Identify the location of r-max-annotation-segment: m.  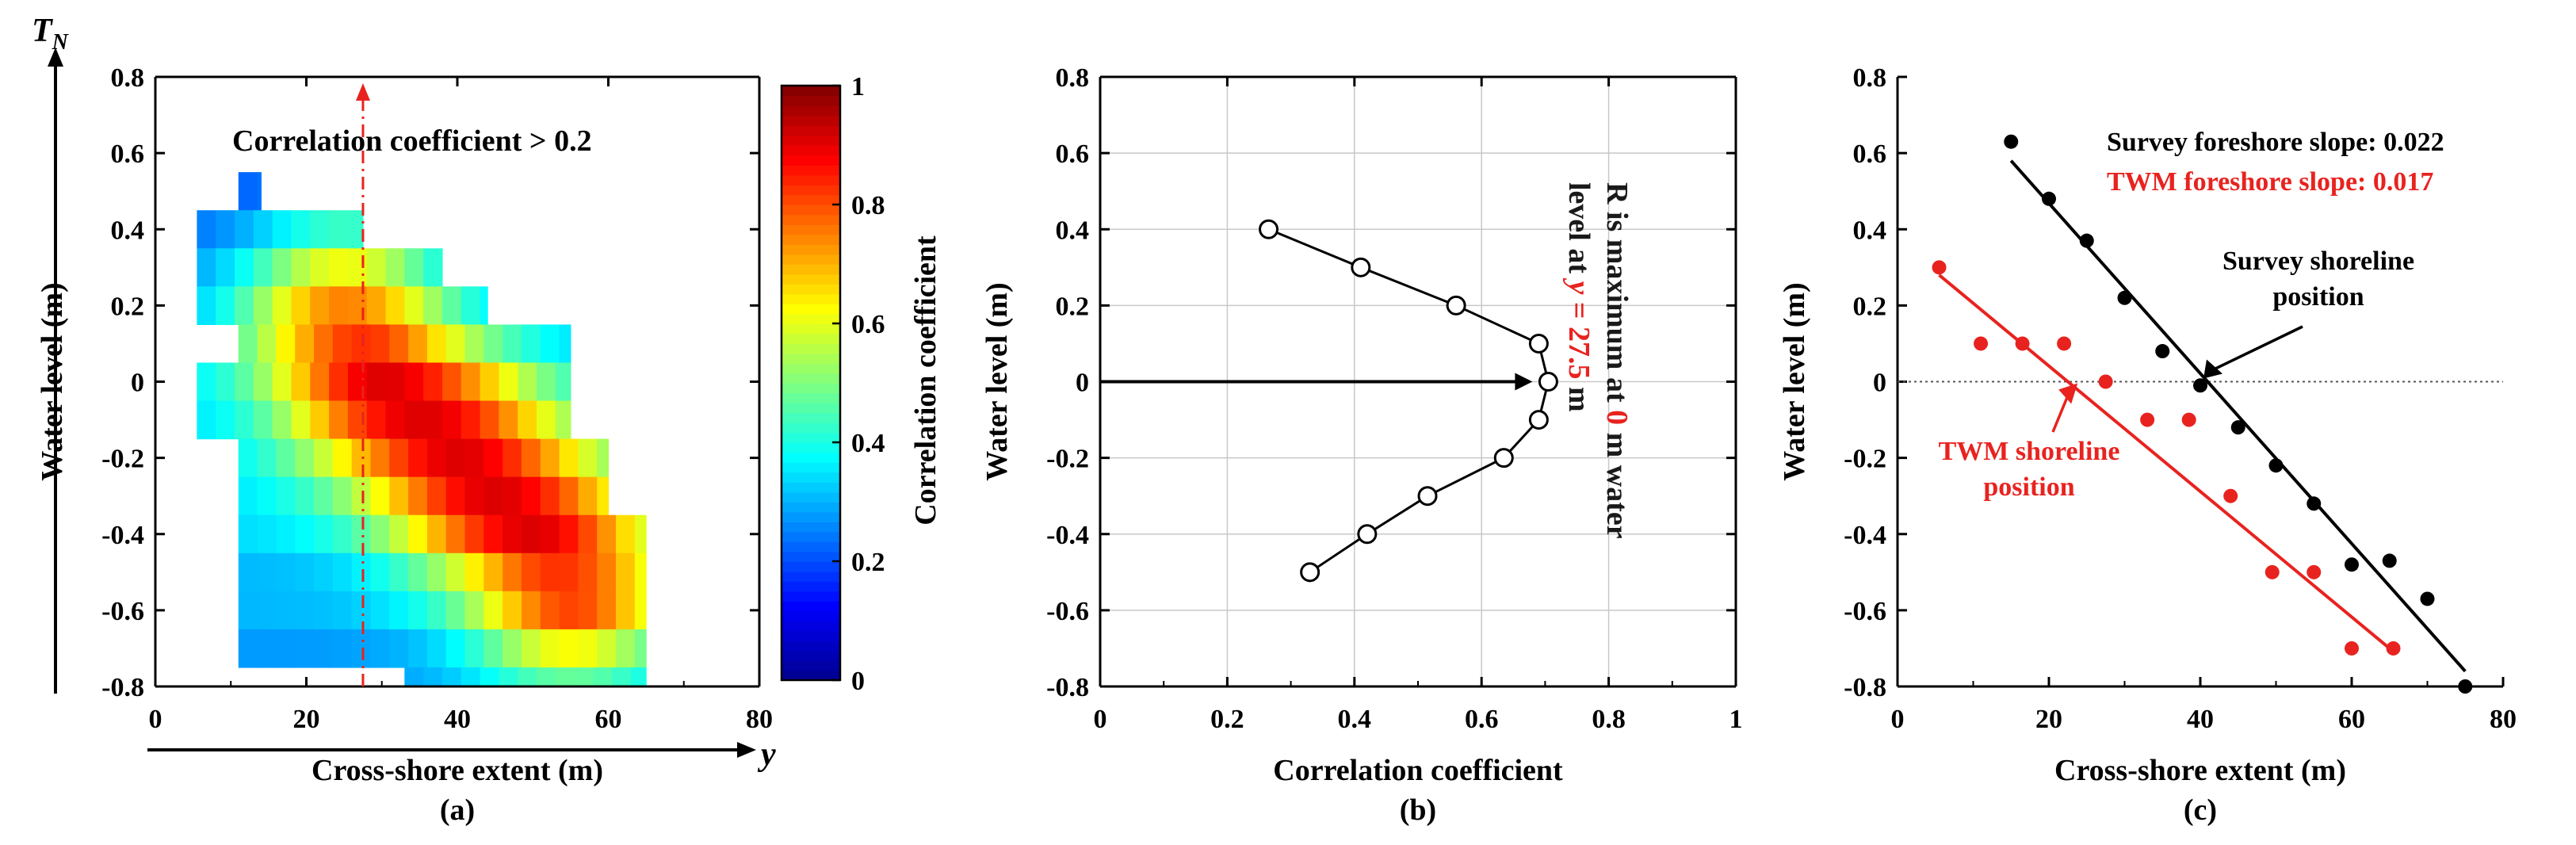
(1579, 396).